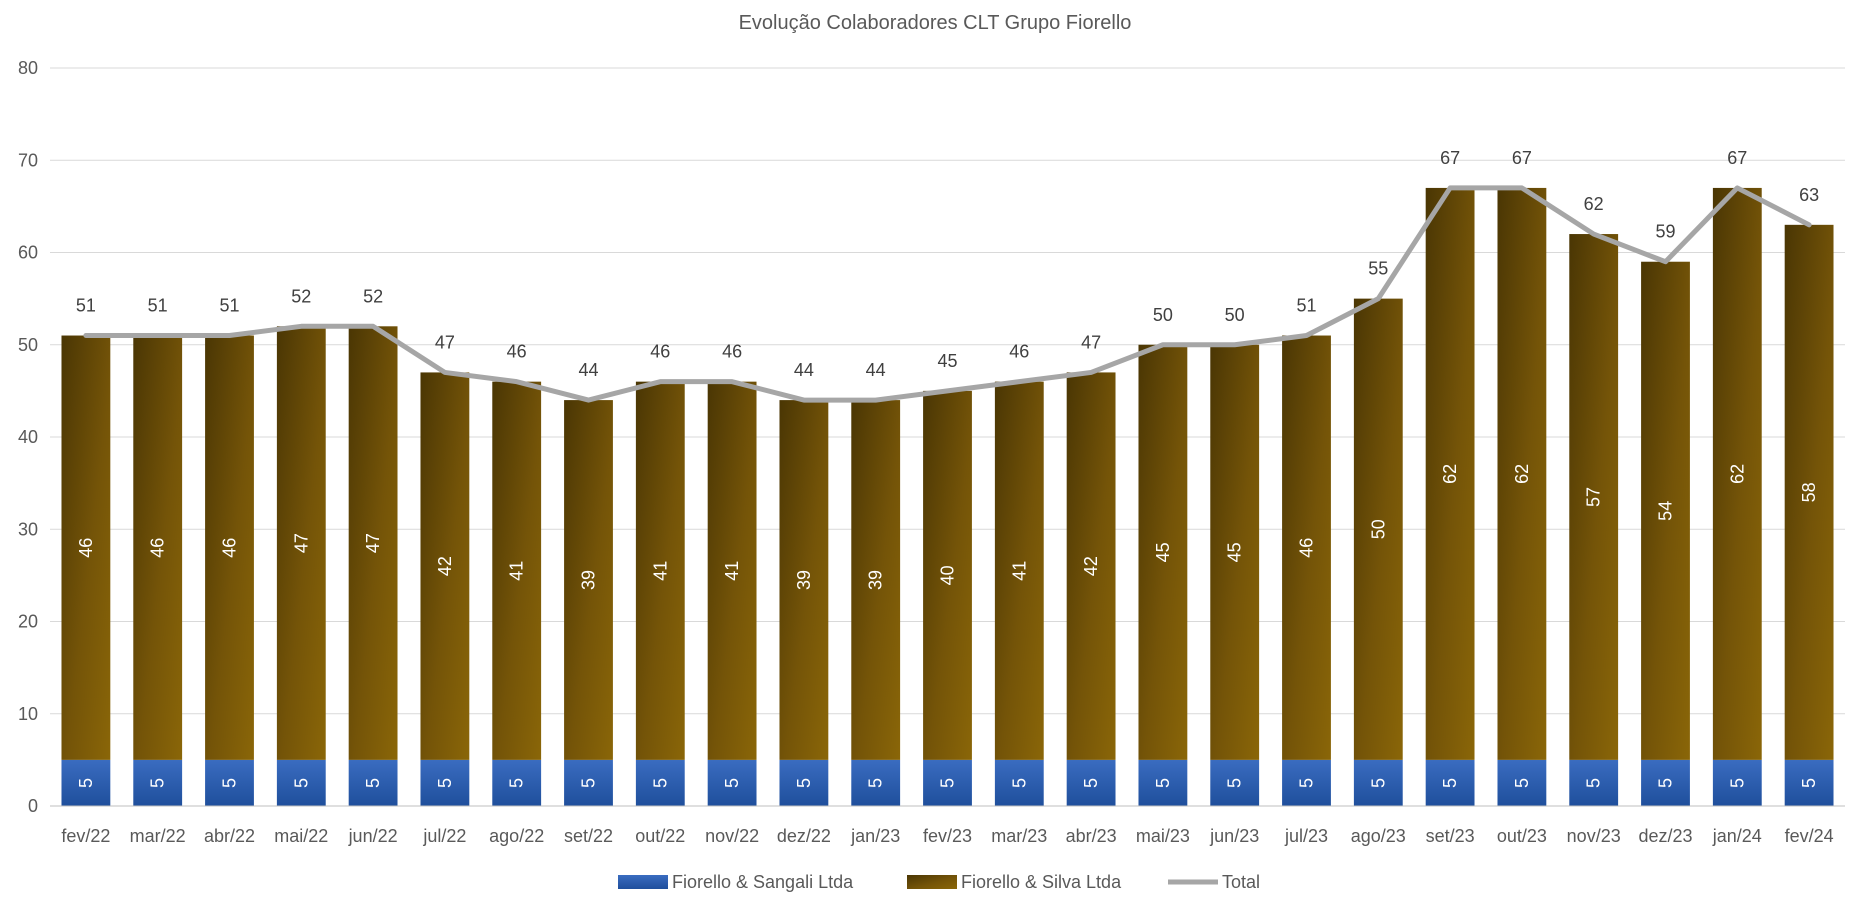 This screenshot has height=898, width=1850. Describe the element at coordinates (373, 836) in the screenshot. I see `x-tick-label: jun/22` at that location.